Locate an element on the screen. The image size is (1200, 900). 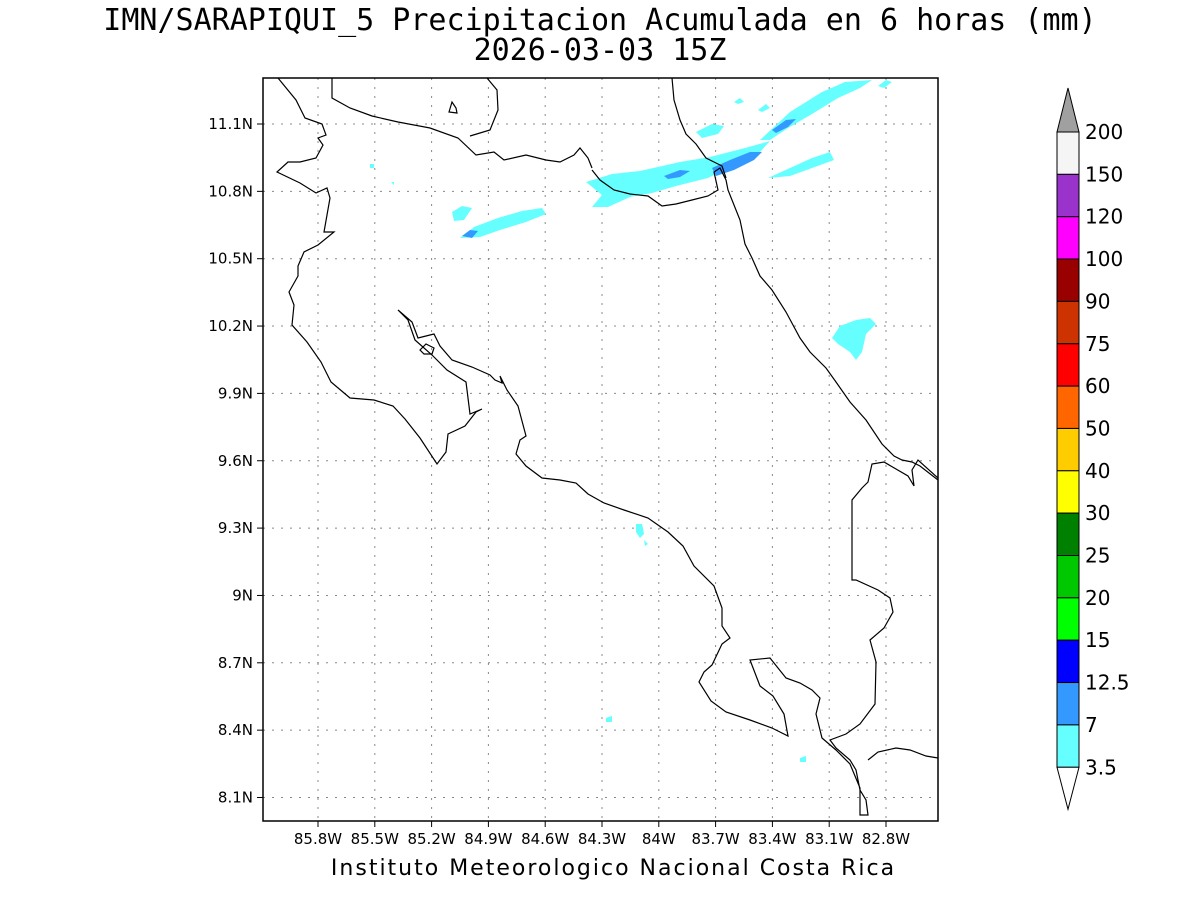
legend-level-label: 120 is located at coordinates (1104, 217).